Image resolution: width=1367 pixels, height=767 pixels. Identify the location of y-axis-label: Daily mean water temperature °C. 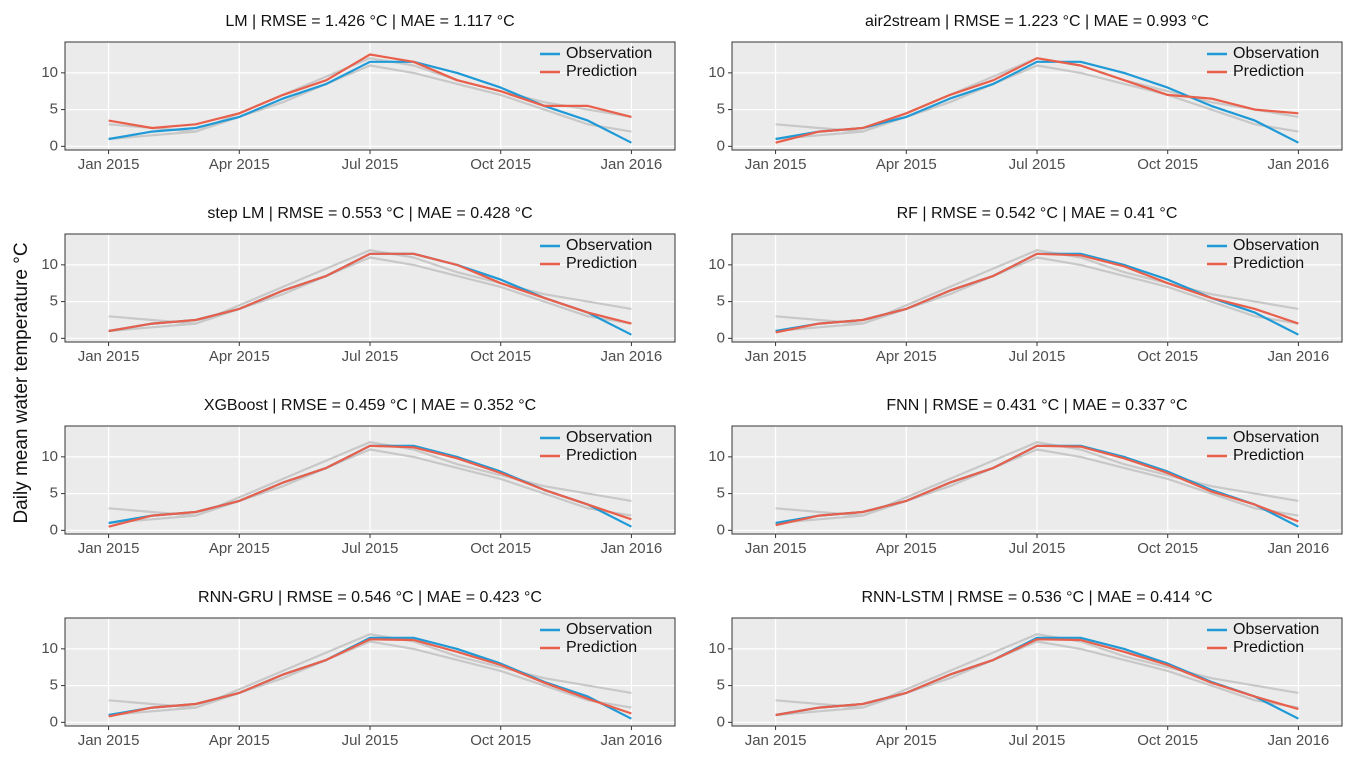
(21, 382).